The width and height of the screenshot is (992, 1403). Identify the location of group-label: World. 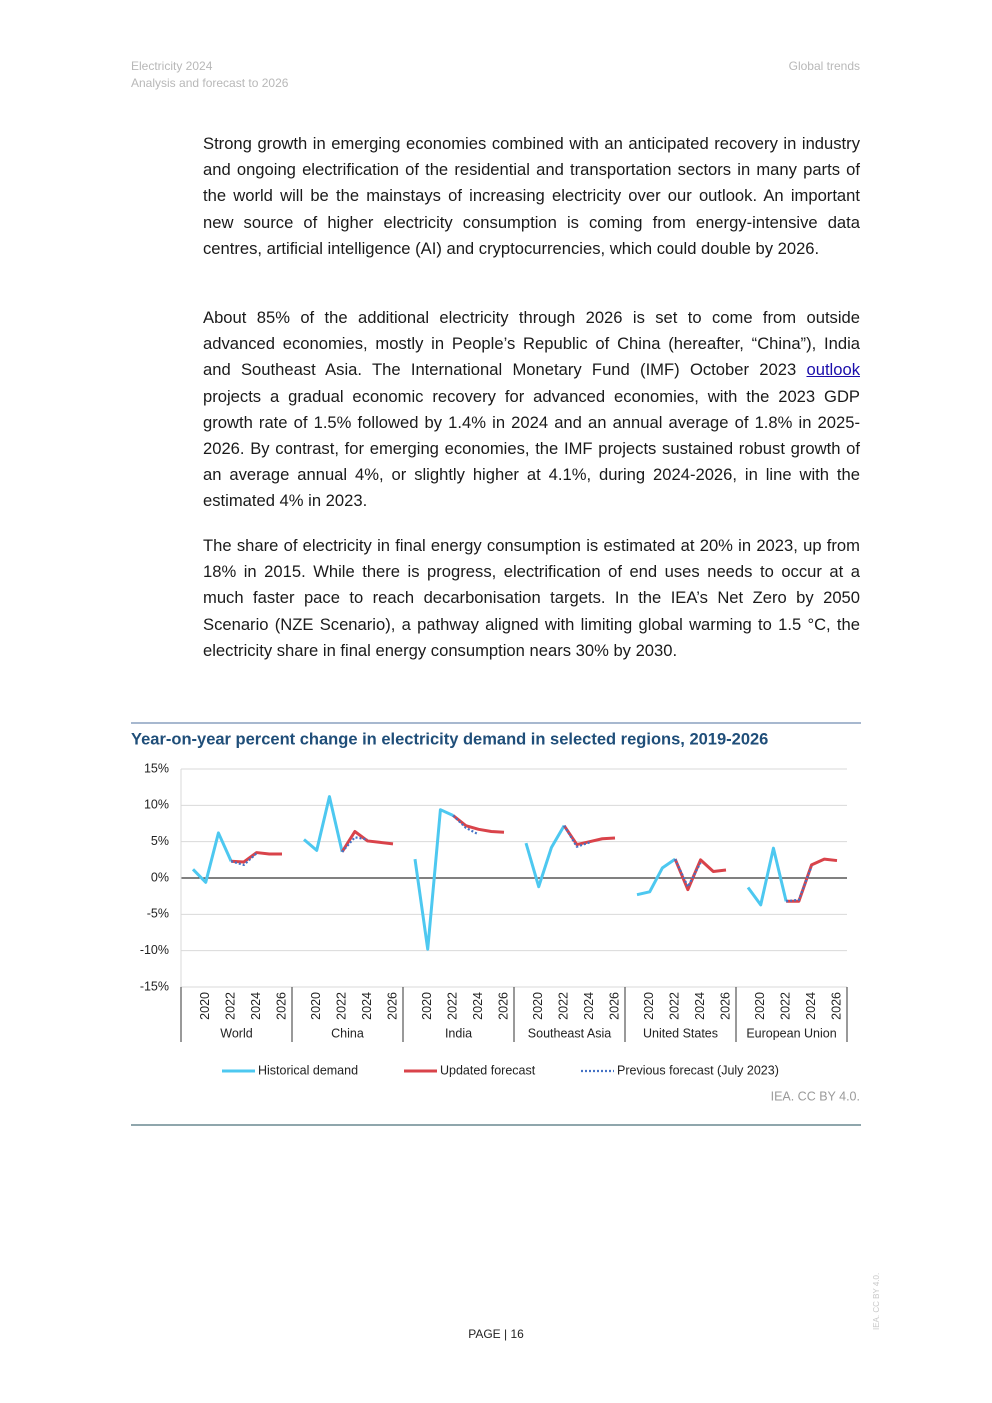
(236, 1033).